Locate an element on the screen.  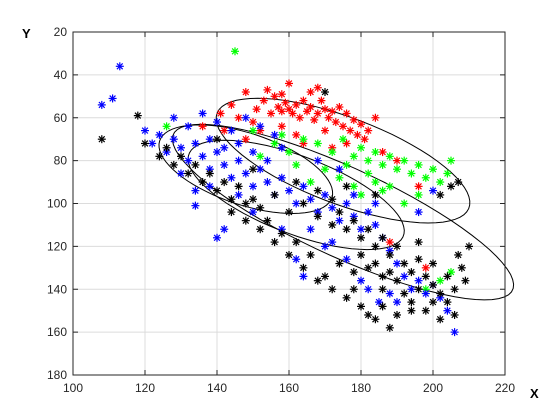
x-axis-label: X is located at coordinates (534, 393).